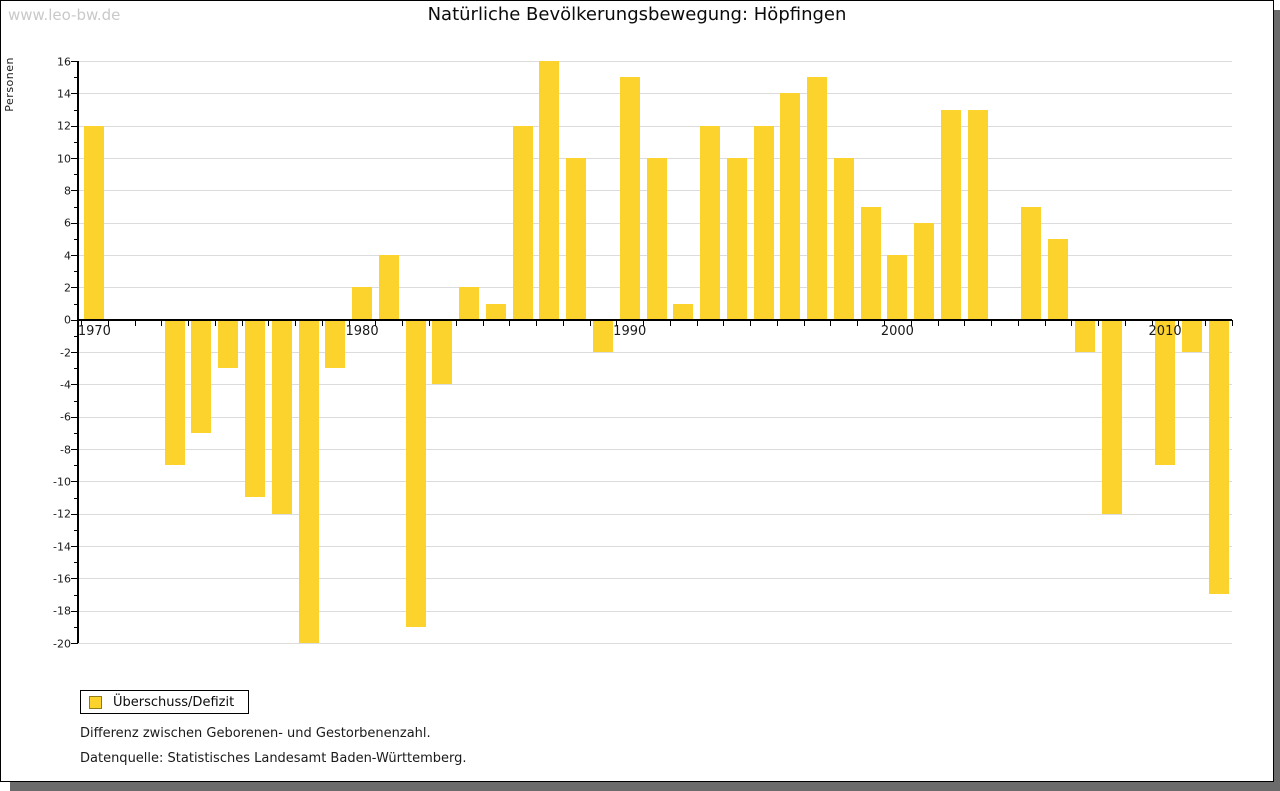  I want to click on gridline-y--6, so click(655, 417).